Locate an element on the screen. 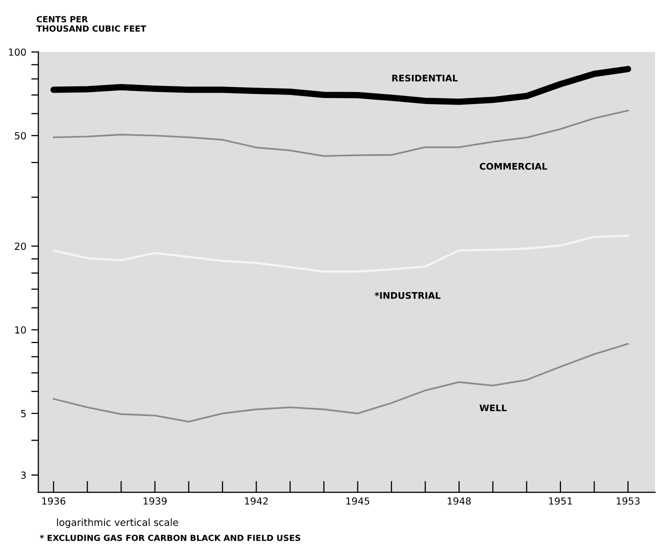 The height and width of the screenshot is (547, 661). y-tick-label: 20 is located at coordinates (20, 246).